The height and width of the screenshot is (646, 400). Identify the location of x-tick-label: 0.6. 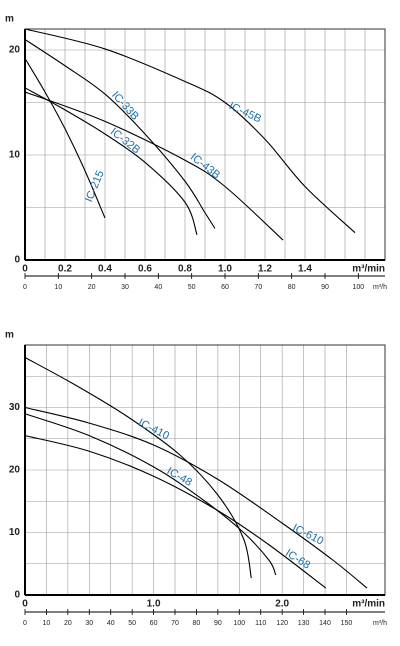
(145, 269).